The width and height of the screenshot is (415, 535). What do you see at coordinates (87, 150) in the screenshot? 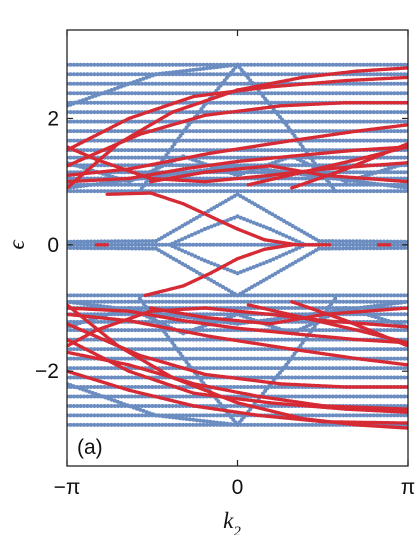
I see `bulk-band-curve-9-point` at bounding box center [87, 150].